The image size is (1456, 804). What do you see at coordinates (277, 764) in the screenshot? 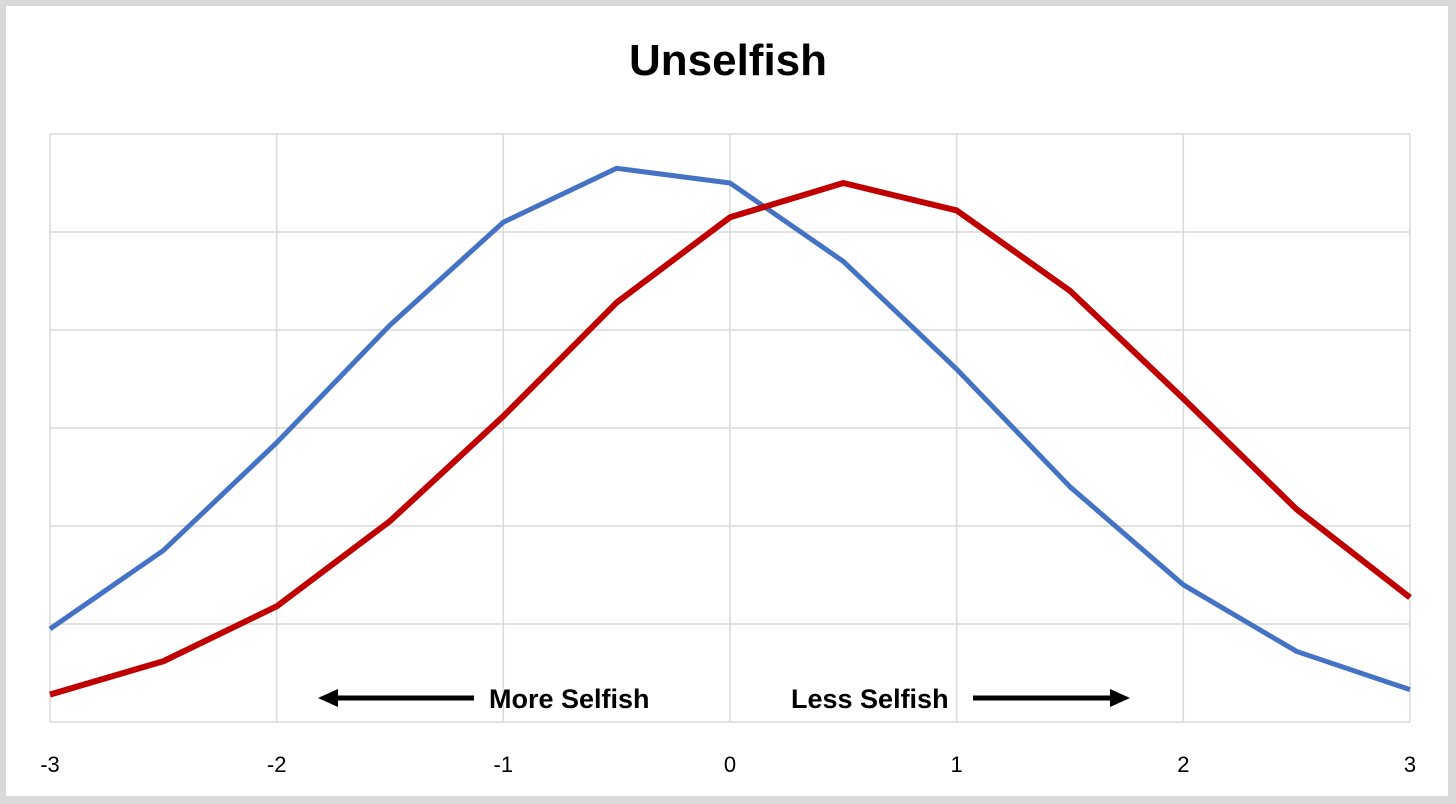
I see `x-tick-label: -2` at bounding box center [277, 764].